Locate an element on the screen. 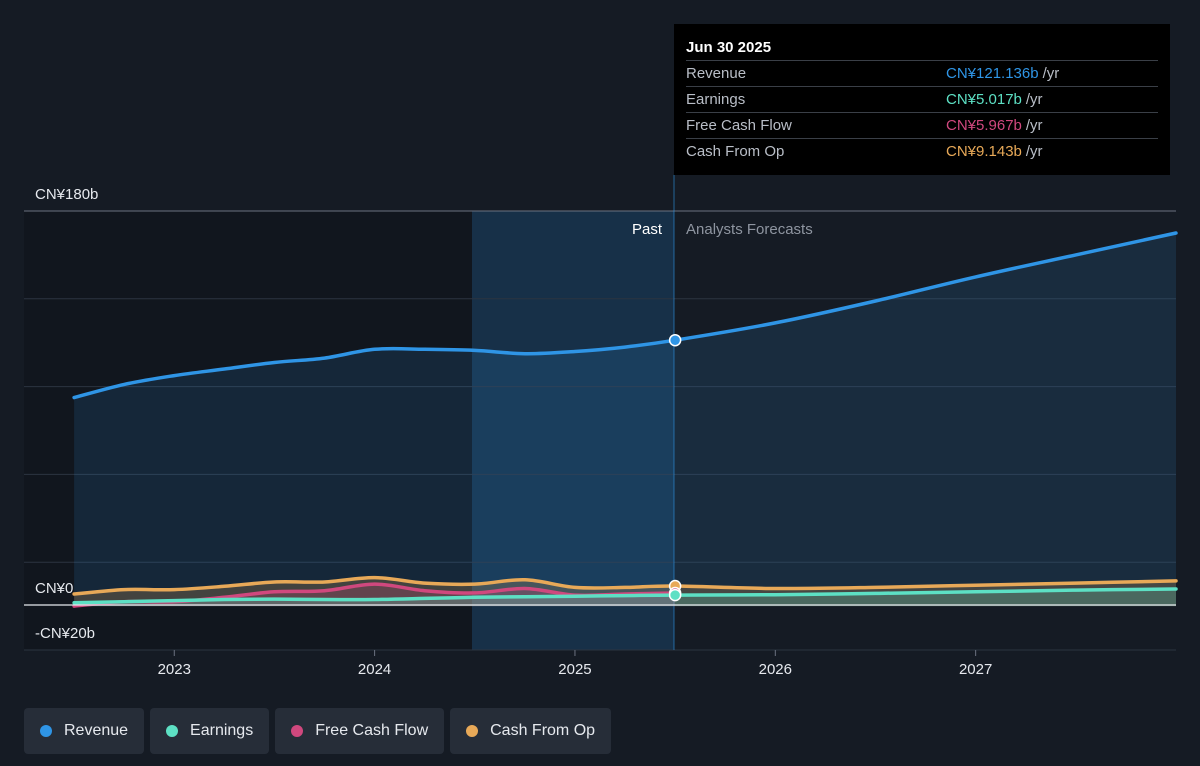  y-tick-label-min: -CN¥20b is located at coordinates (65, 633).